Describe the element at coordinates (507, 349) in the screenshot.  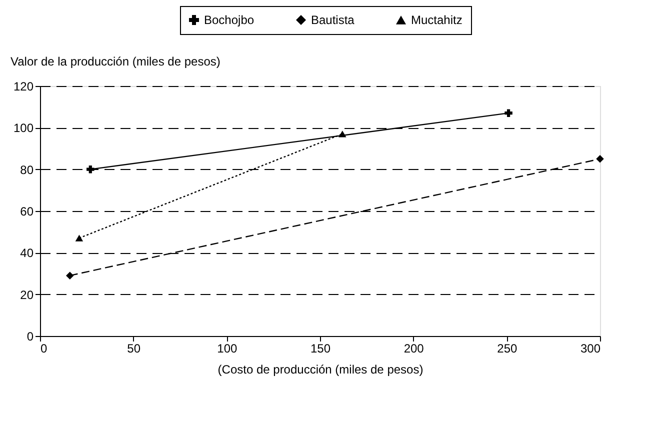
I see `x-tick-label: 250` at that location.